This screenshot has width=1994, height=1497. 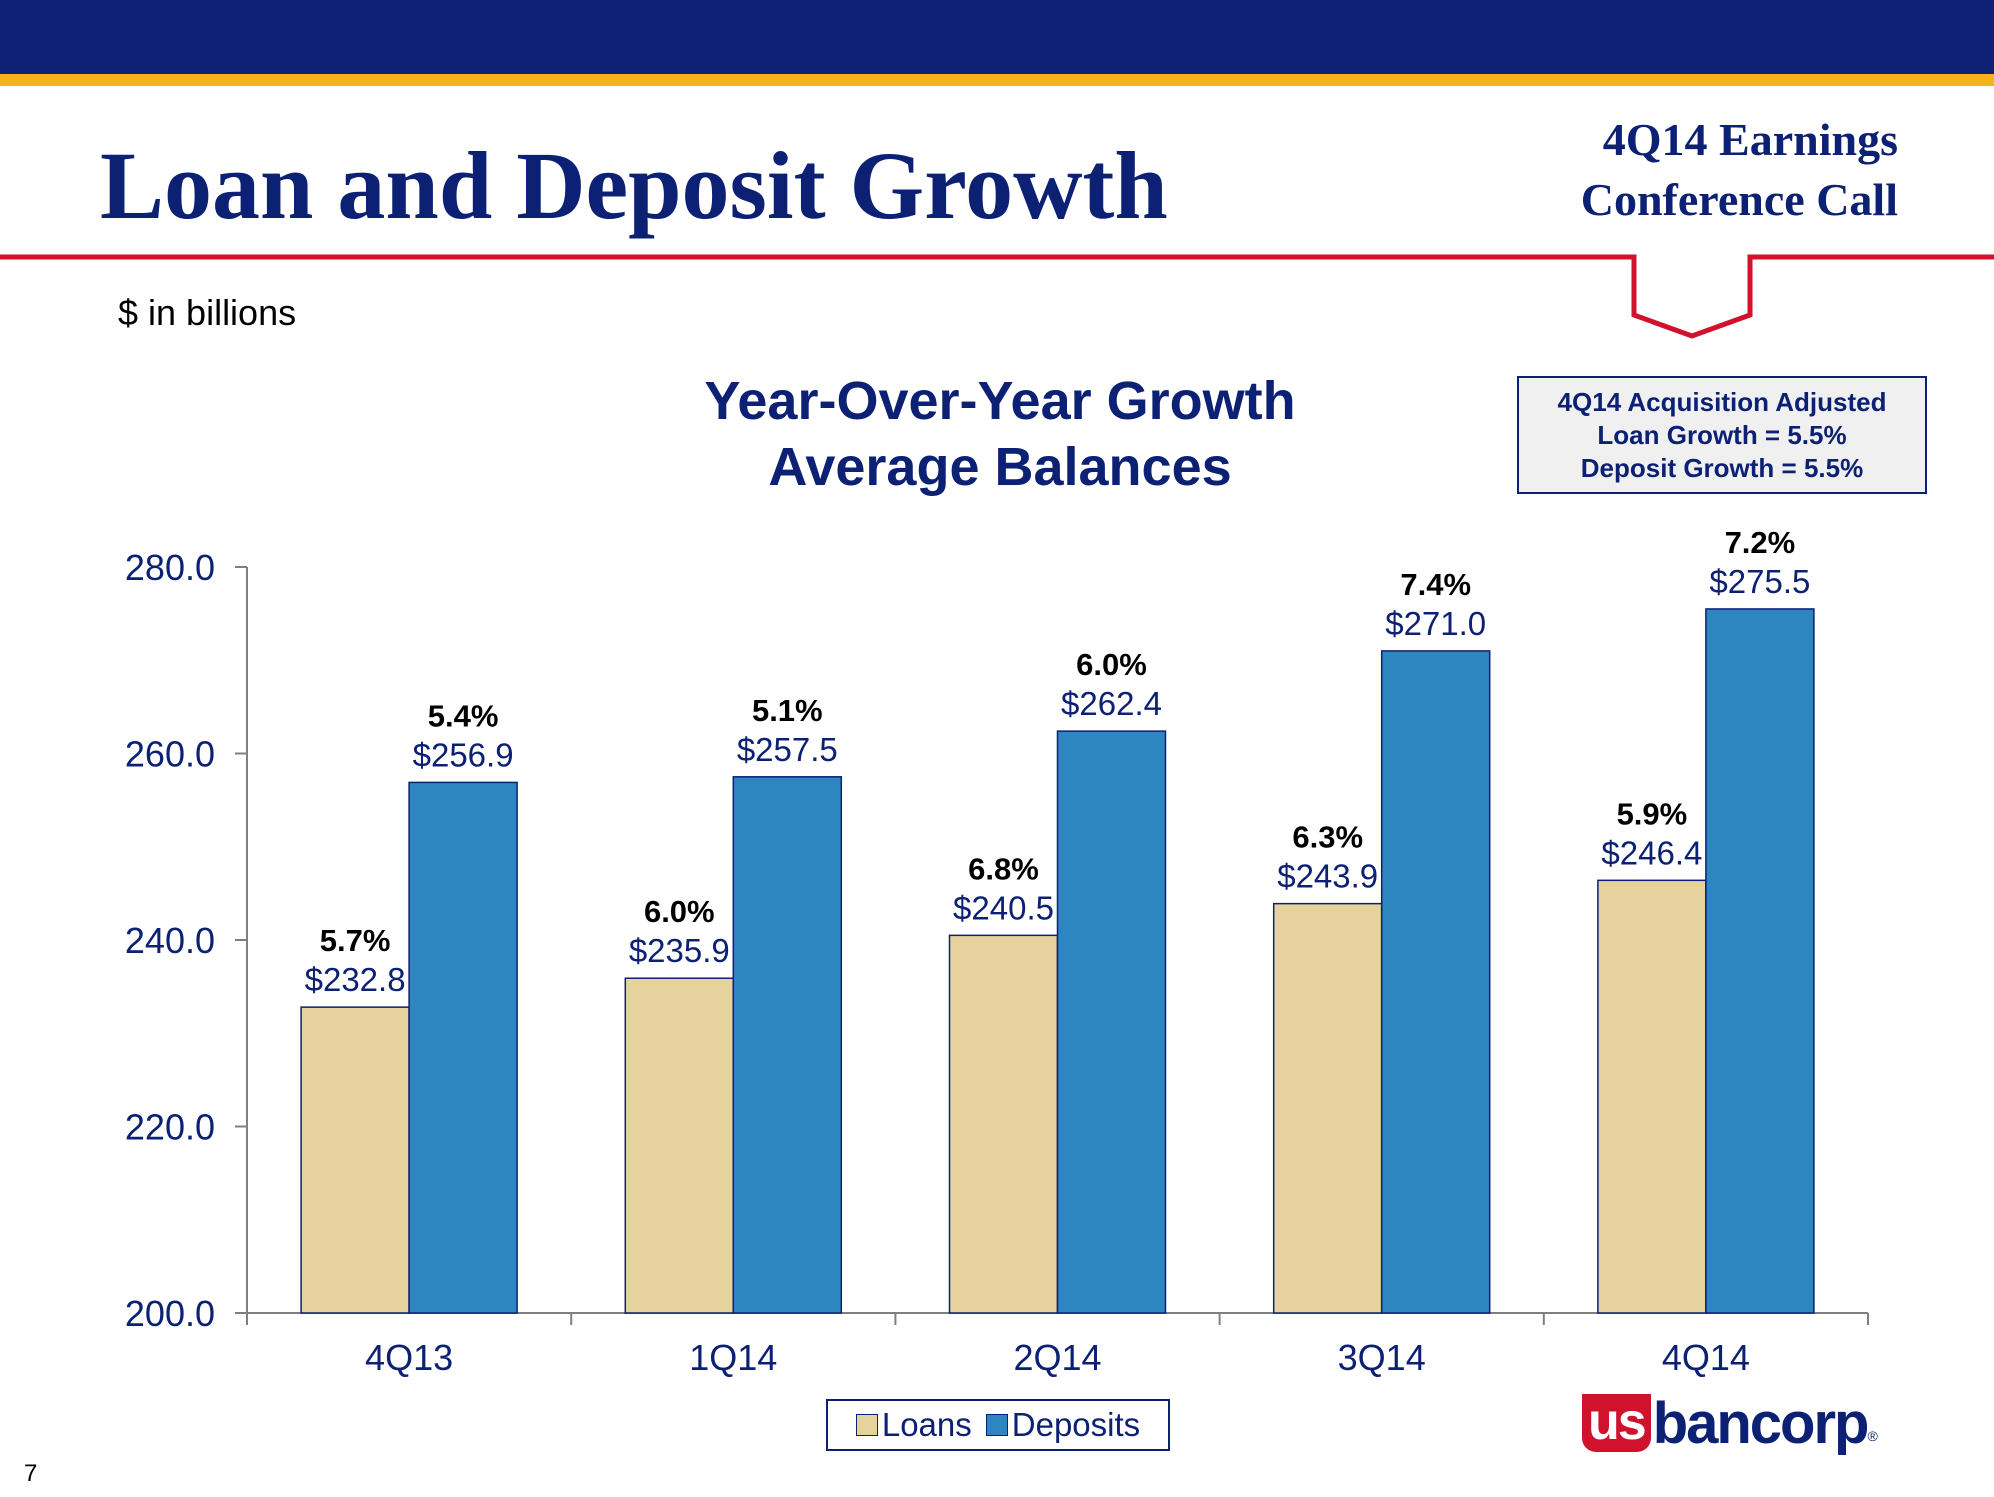 What do you see at coordinates (1760, 542) in the screenshot?
I see `data-label-growth: 7.2%` at bounding box center [1760, 542].